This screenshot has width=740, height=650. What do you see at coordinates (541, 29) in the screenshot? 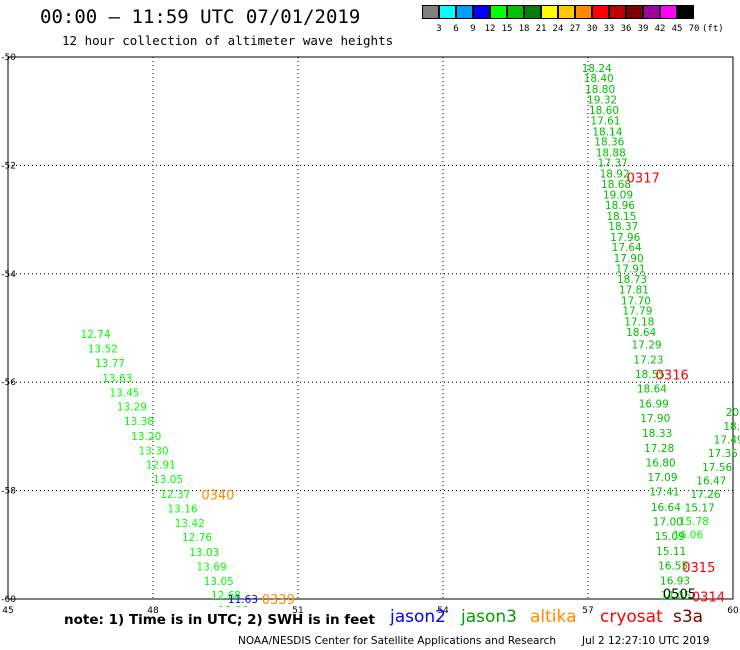
I see `legend-label-21: 21` at bounding box center [541, 29].